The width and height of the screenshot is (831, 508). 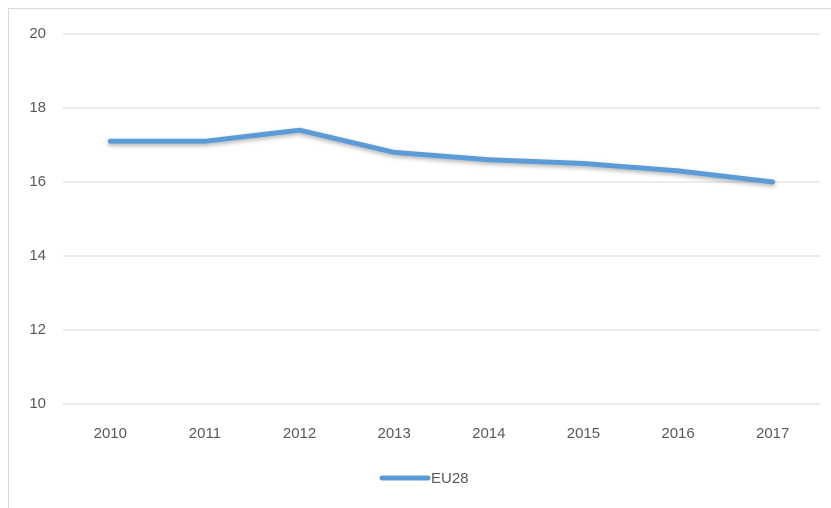 What do you see at coordinates (37, 181) in the screenshot?
I see `y-tick-label: 16` at bounding box center [37, 181].